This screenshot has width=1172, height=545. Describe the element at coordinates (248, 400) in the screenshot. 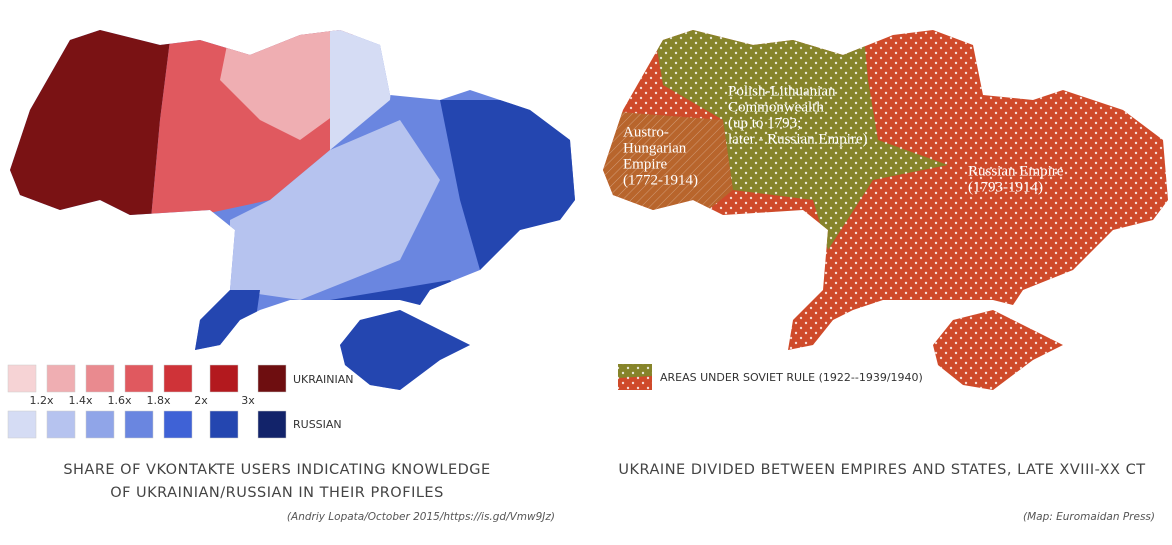

I see `legend-ratio: 3x` at that location.